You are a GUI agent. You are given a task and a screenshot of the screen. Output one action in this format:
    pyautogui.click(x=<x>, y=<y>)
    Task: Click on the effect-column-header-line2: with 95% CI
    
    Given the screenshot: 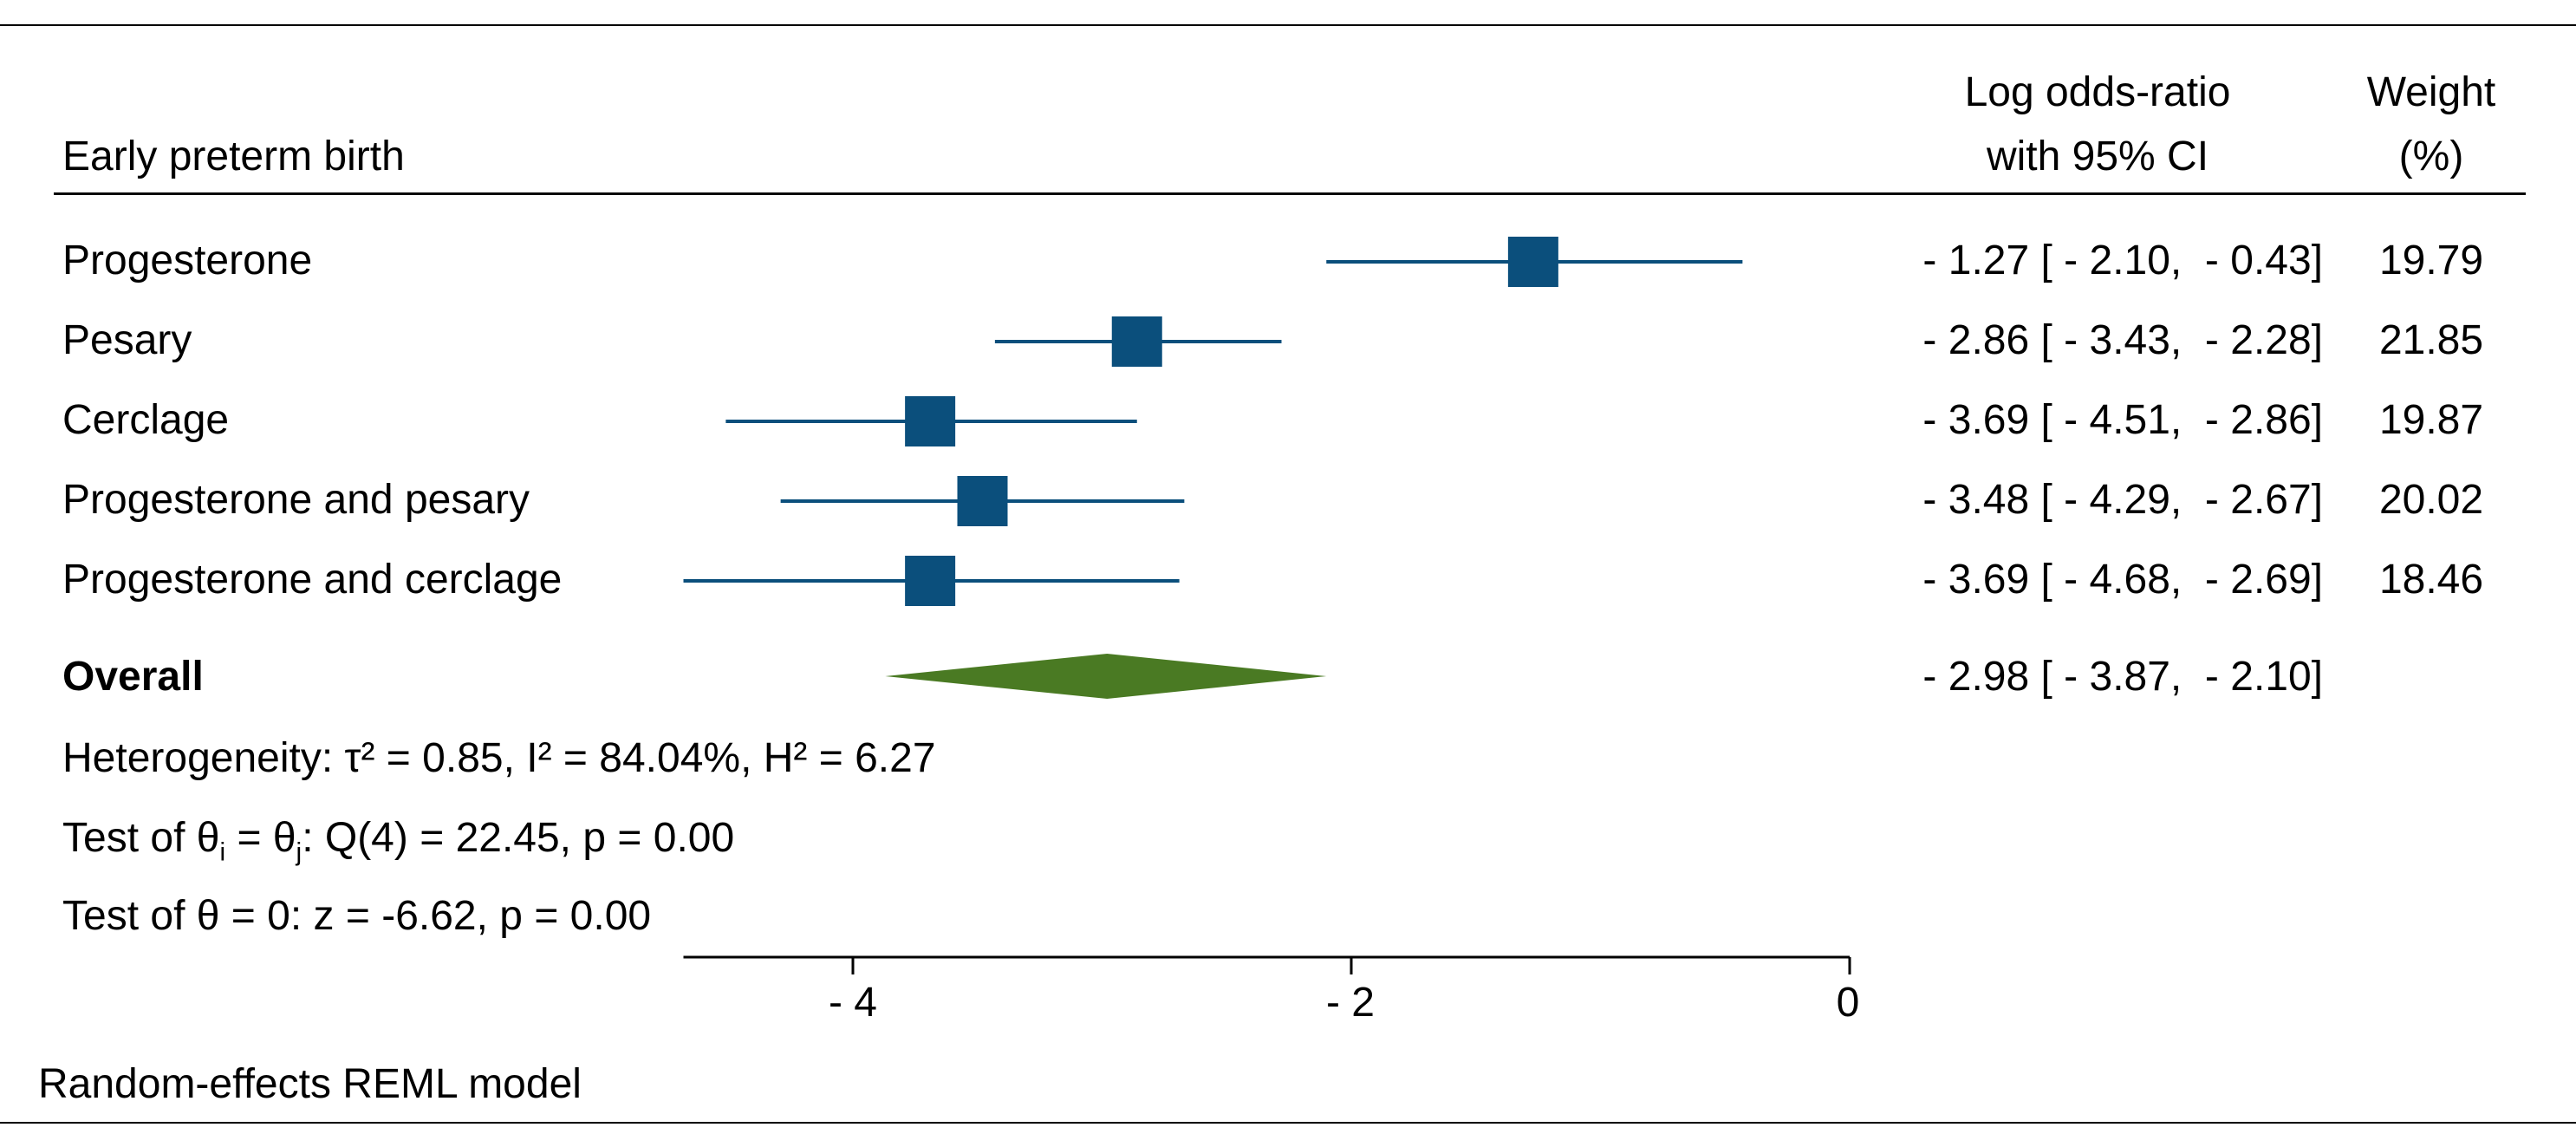 What is the action you would take?
    pyautogui.click(x=2097, y=156)
    